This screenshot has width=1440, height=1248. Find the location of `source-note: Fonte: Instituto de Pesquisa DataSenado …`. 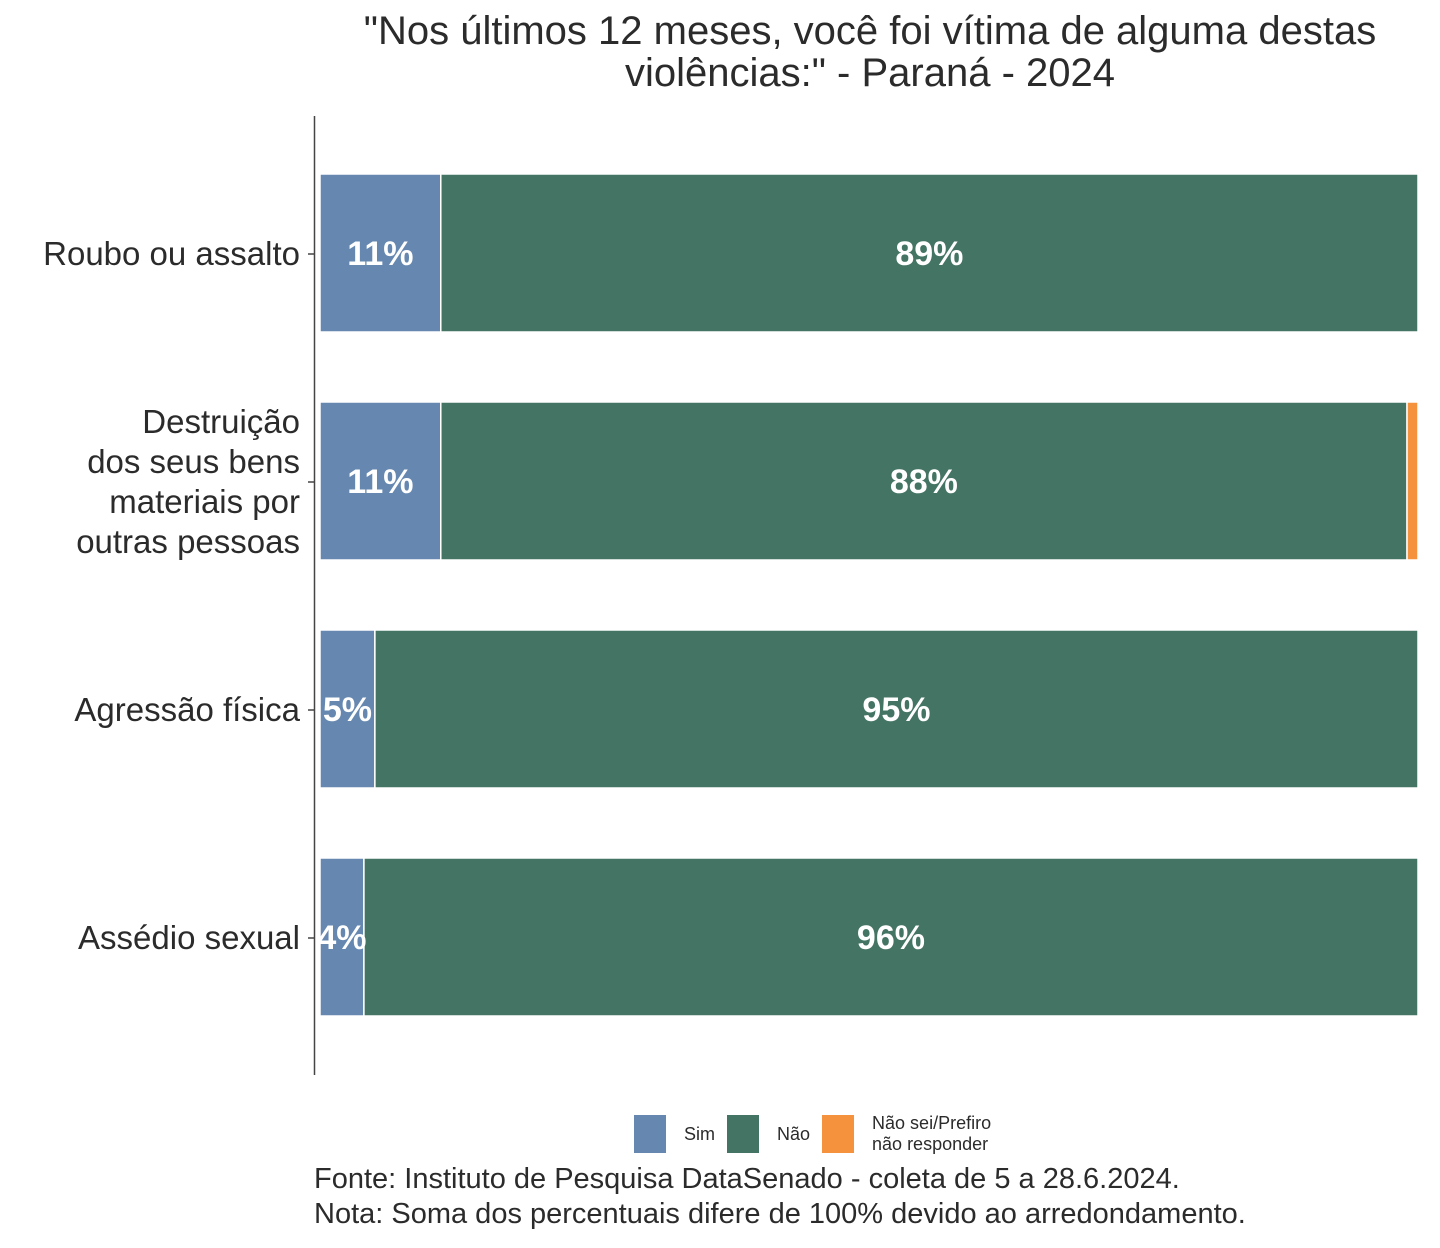

source-note: Fonte: Instituto de Pesquisa DataSenado … is located at coordinates (747, 1179).